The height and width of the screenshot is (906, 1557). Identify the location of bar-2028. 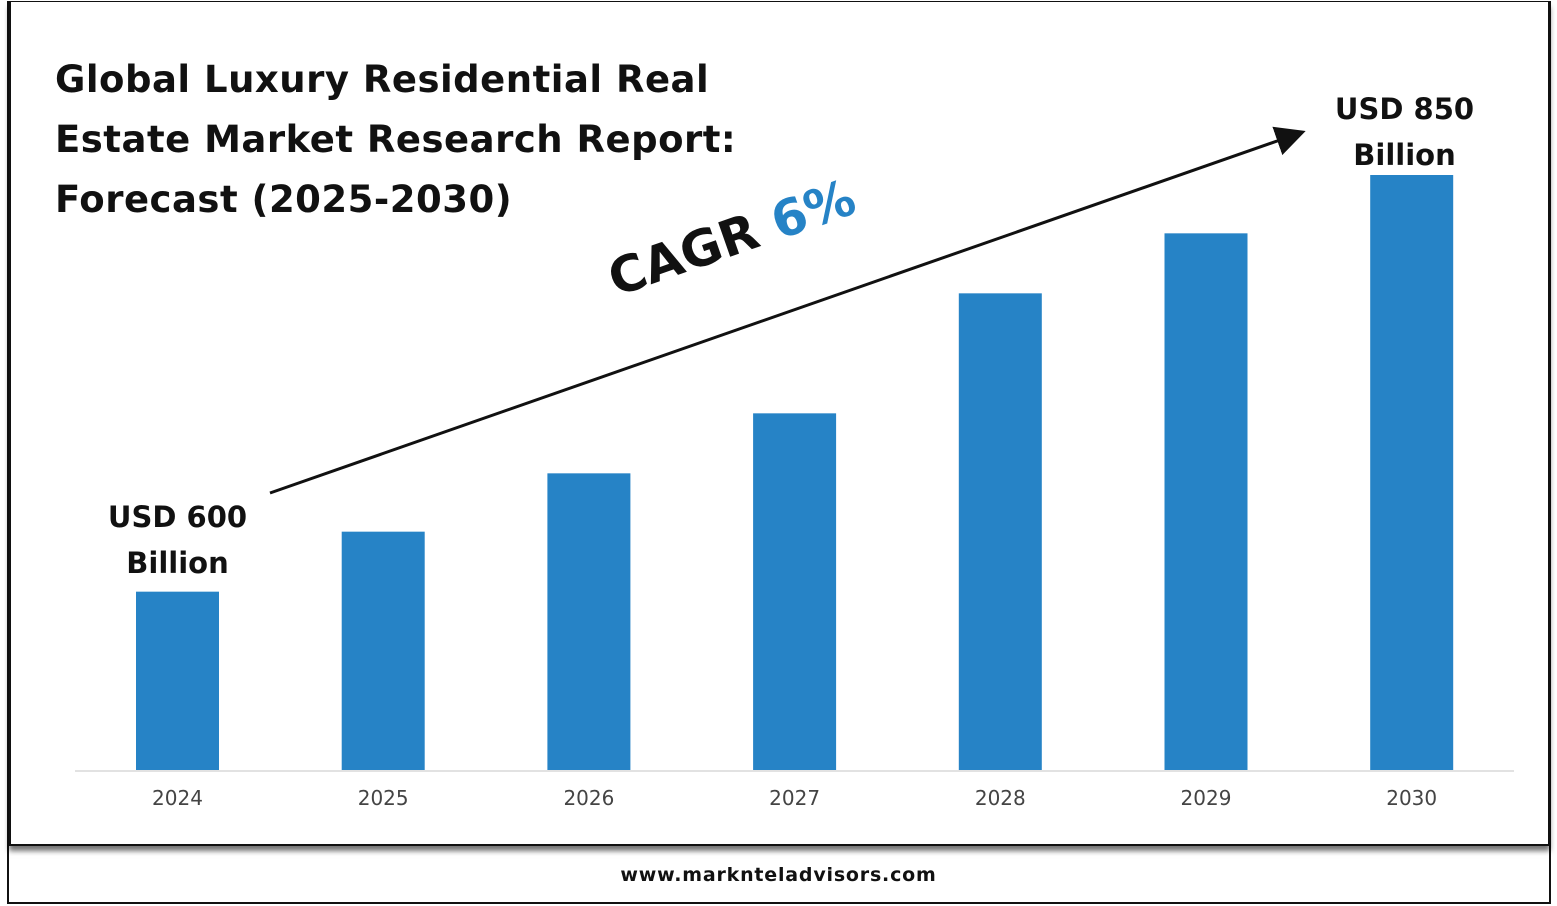
(1000, 531).